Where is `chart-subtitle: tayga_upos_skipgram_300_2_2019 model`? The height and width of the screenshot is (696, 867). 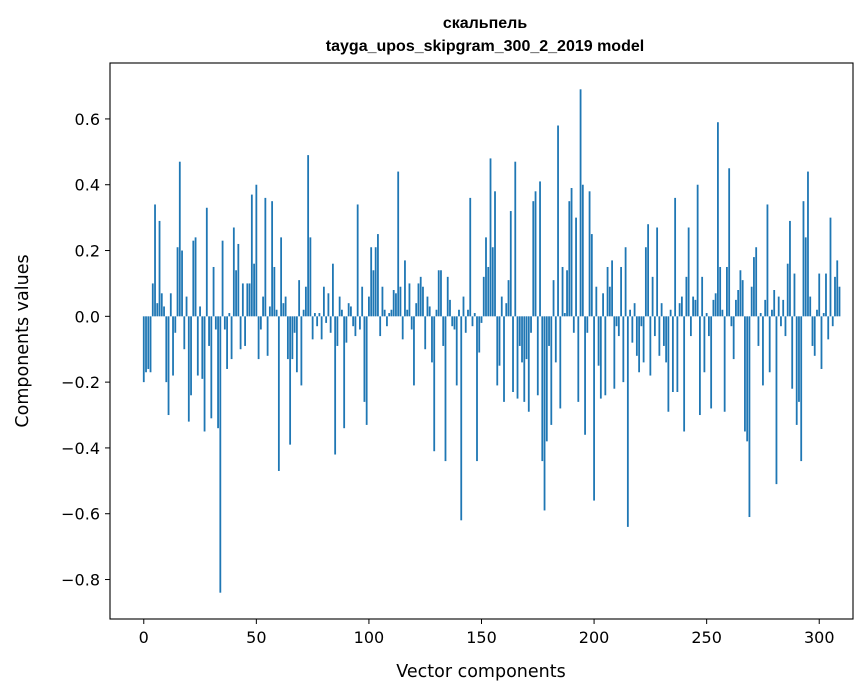
chart-subtitle: tayga_upos_skipgram_300_2_2019 model is located at coordinates (485, 46).